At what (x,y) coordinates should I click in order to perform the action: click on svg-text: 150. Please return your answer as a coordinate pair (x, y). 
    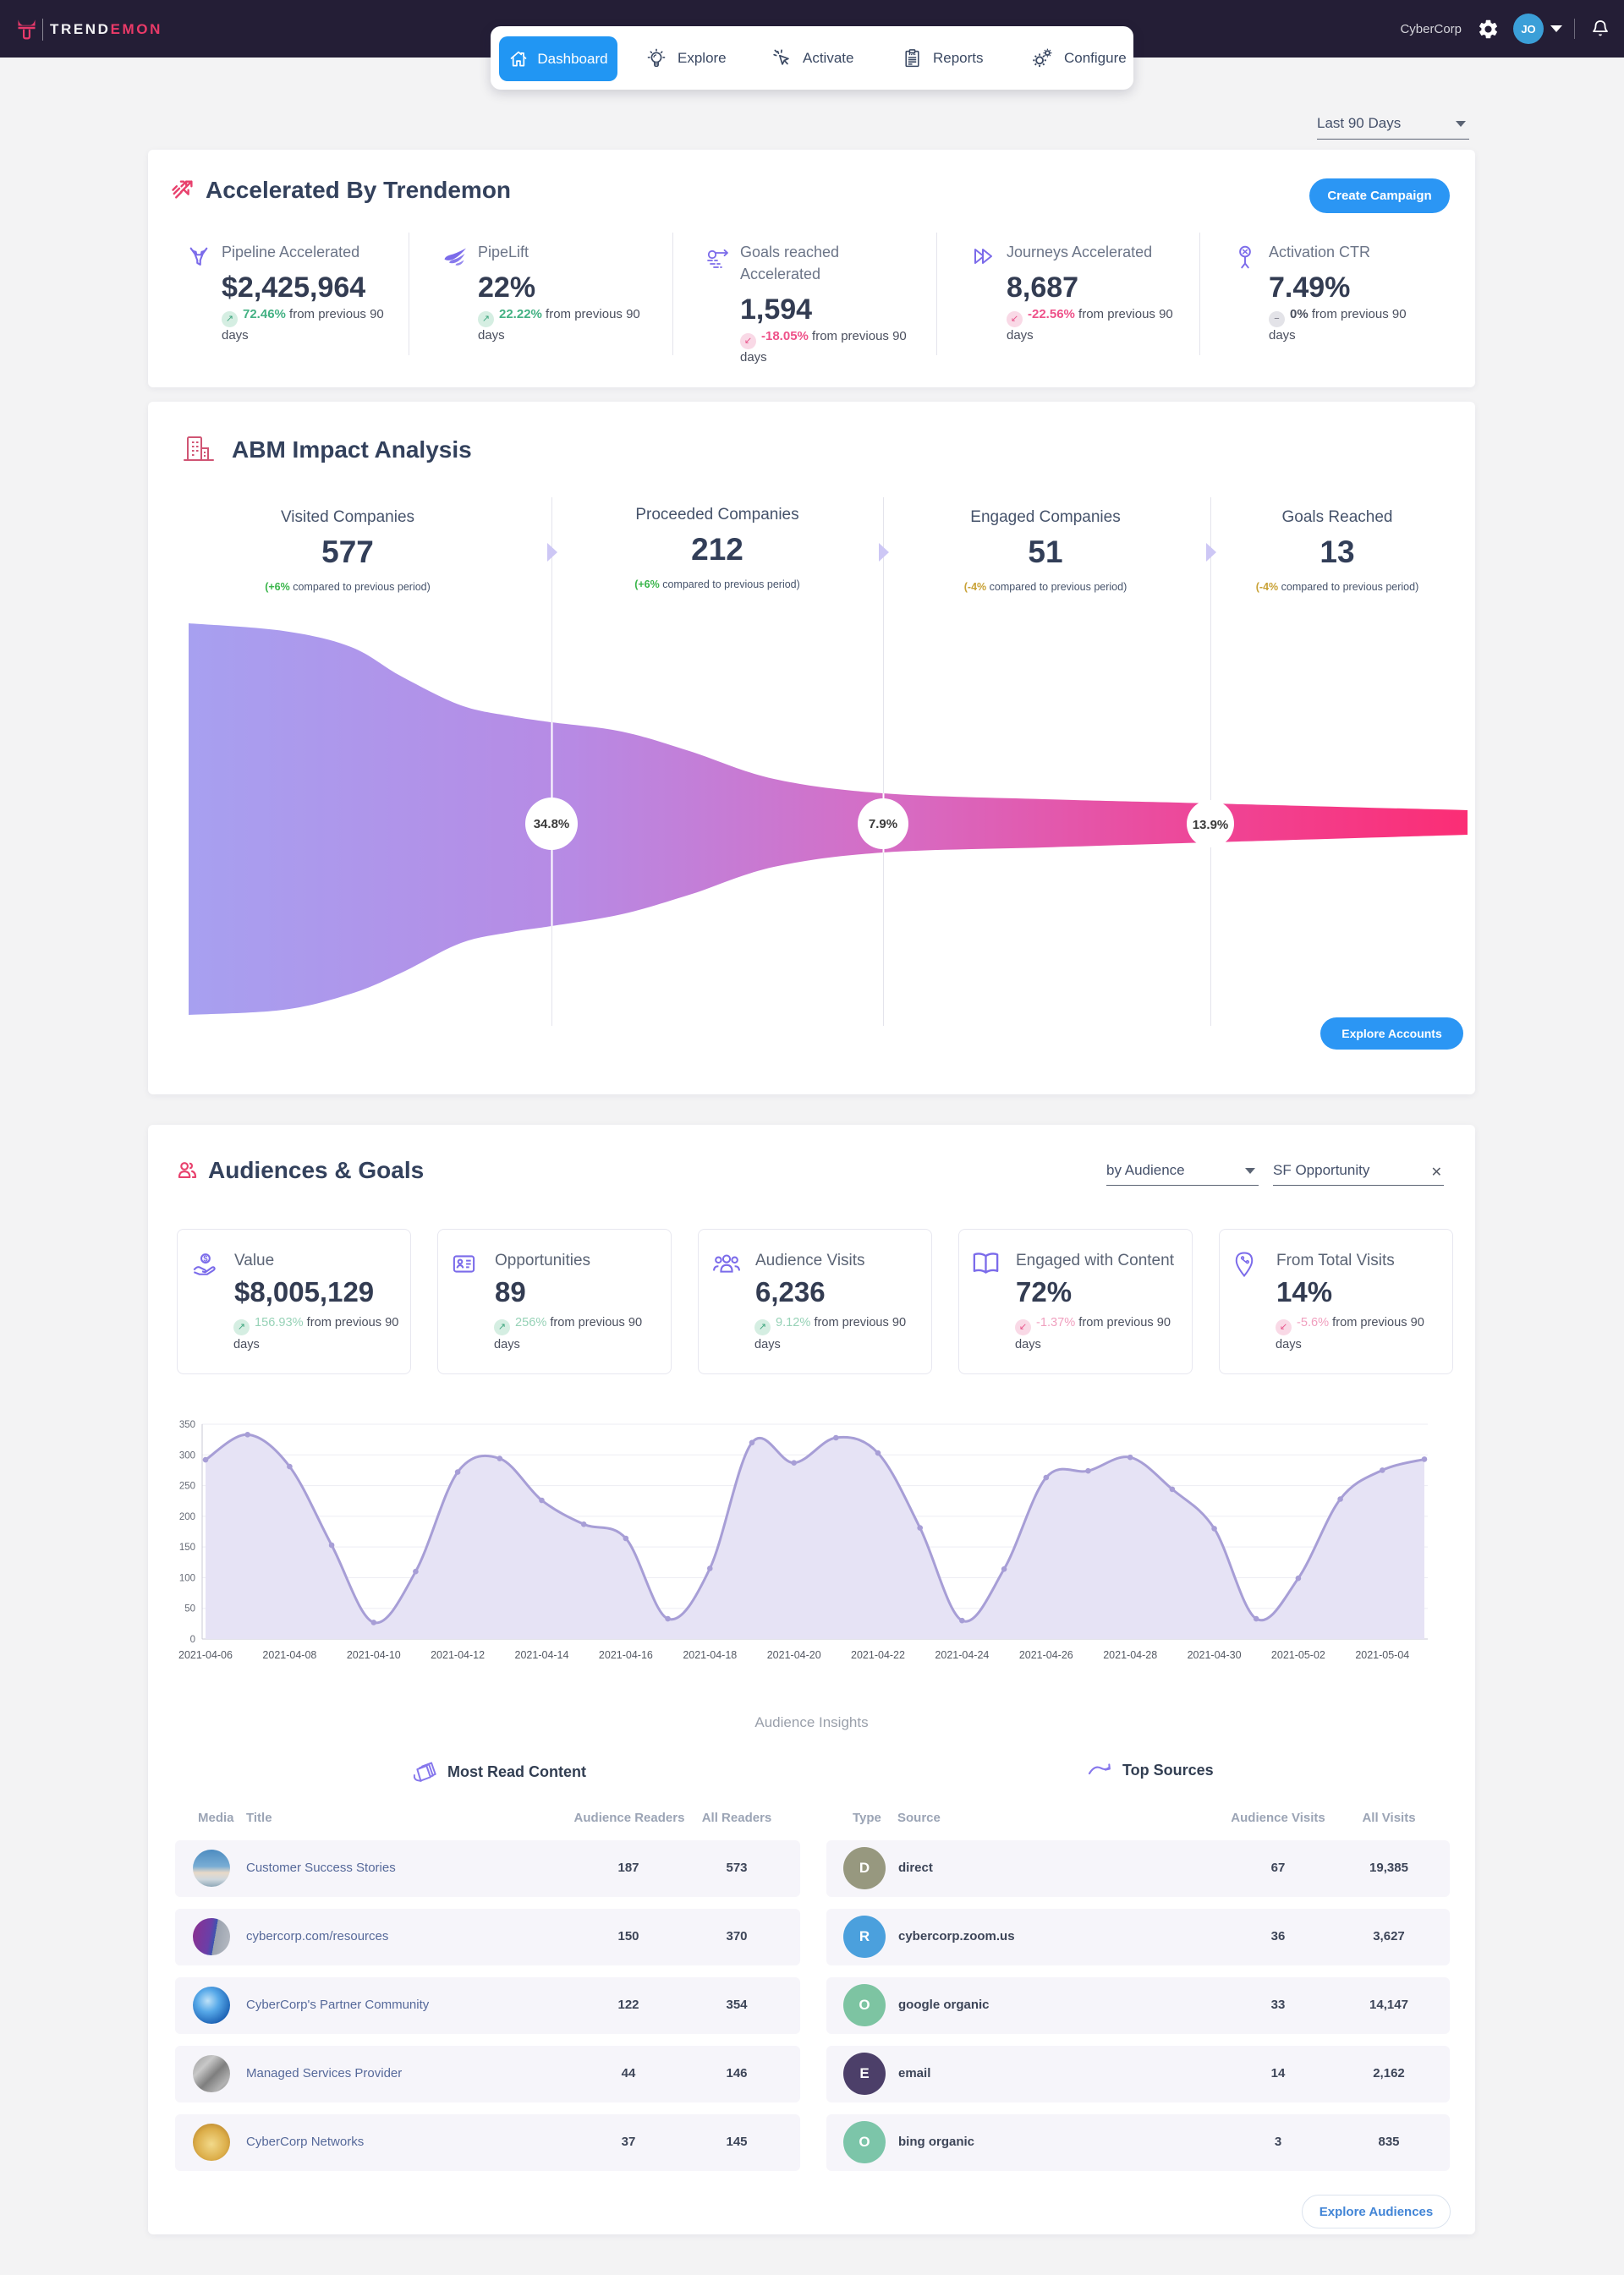
    Looking at the image, I should click on (187, 1548).